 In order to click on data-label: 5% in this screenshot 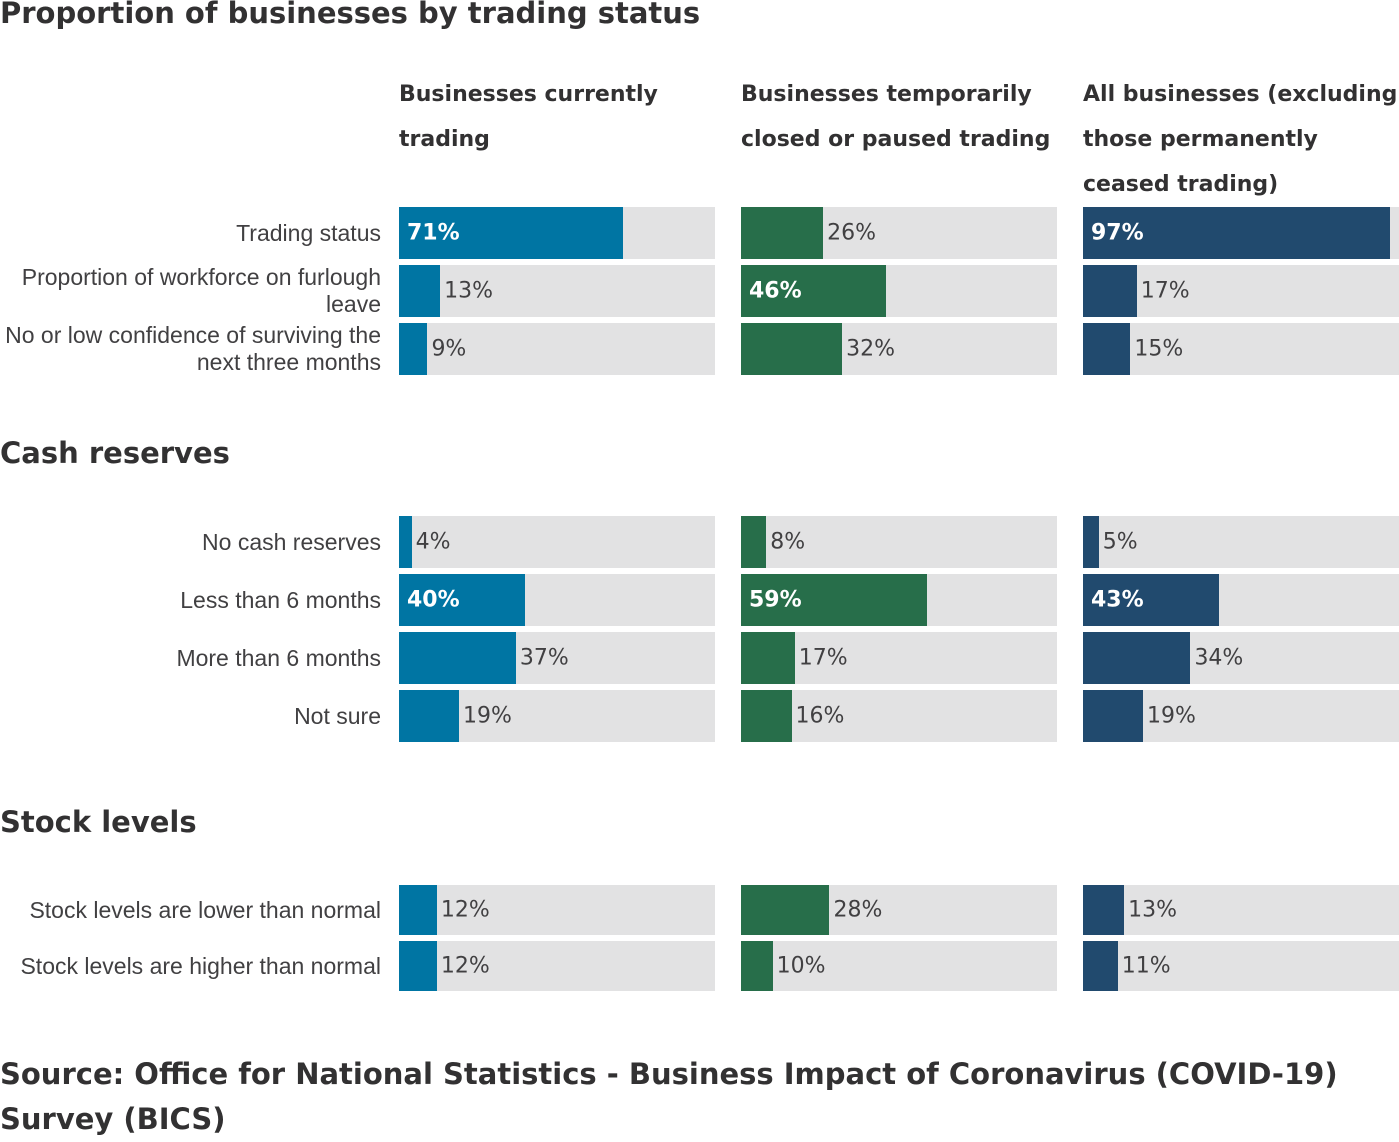, I will do `click(1120, 542)`.